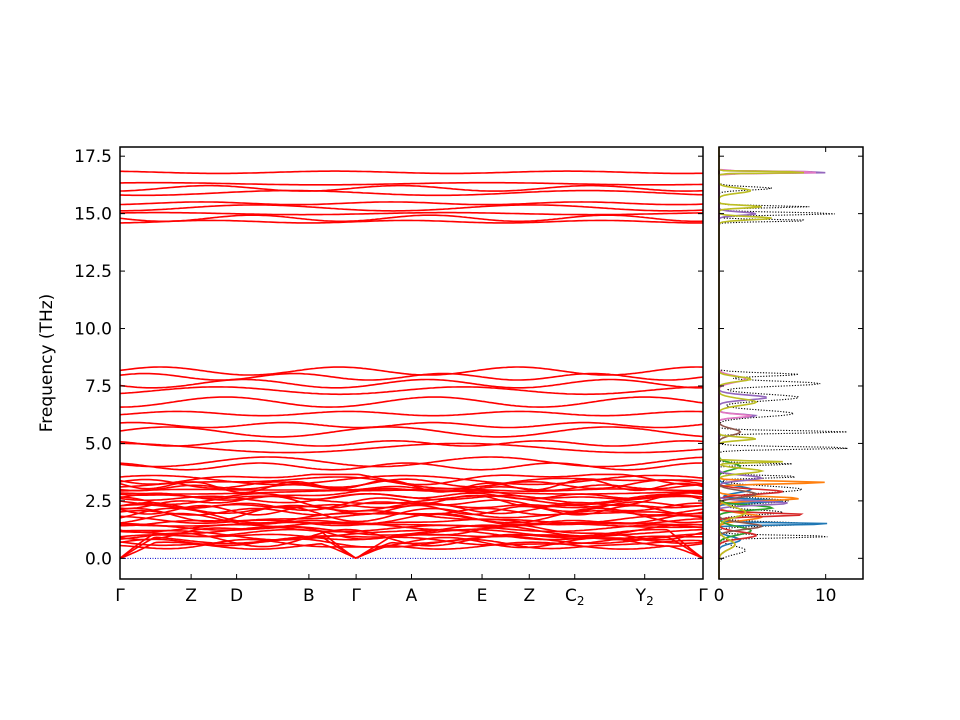 Image resolution: width=960 pixels, height=720 pixels. I want to click on k-point-label-6: E, so click(482, 596).